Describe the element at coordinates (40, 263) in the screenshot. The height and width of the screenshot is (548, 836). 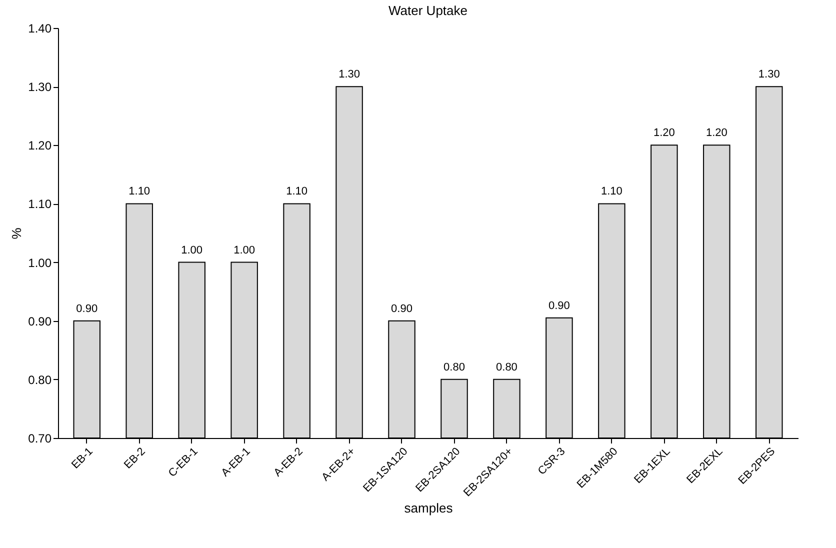
I see `y-tick-label: 1.00` at that location.